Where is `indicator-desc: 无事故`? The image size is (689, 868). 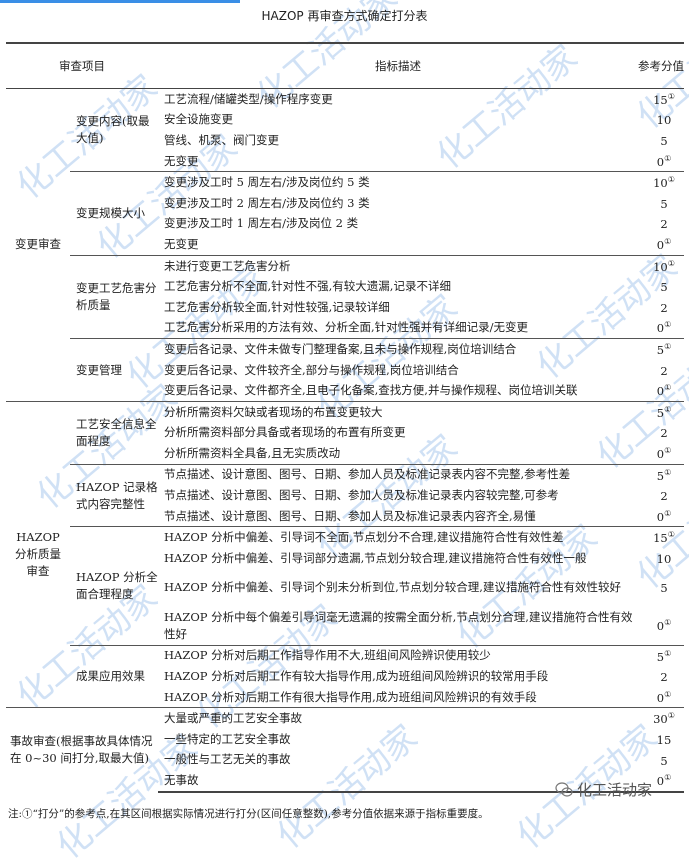
indicator-desc: 无事故 is located at coordinates (398, 781).